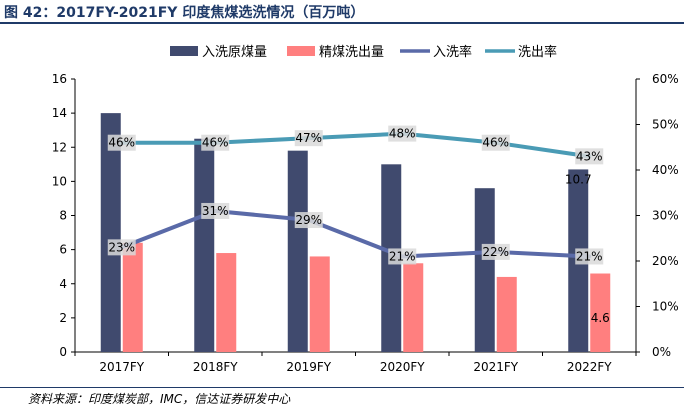  Describe the element at coordinates (665, 216) in the screenshot. I see `right-tick-label: 30%` at that location.